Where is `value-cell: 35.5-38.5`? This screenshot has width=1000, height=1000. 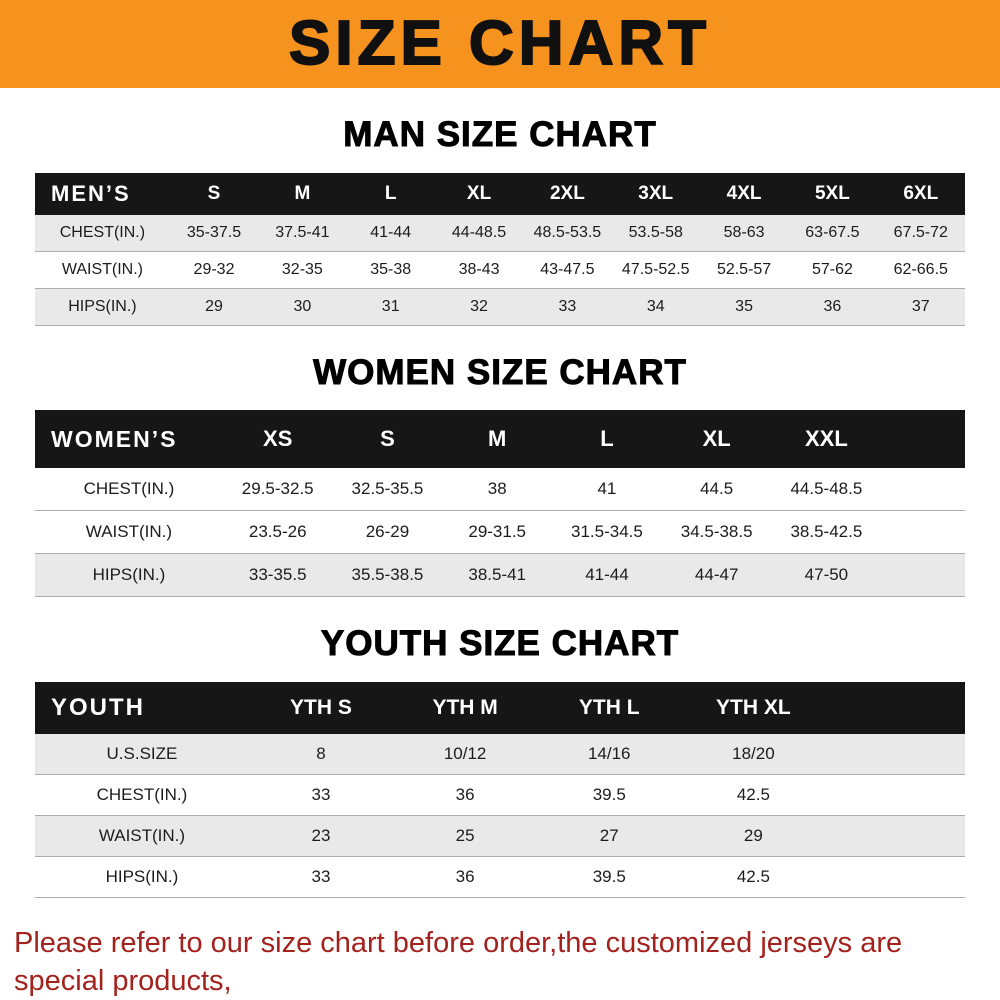 value-cell: 35.5-38.5 is located at coordinates (387, 575).